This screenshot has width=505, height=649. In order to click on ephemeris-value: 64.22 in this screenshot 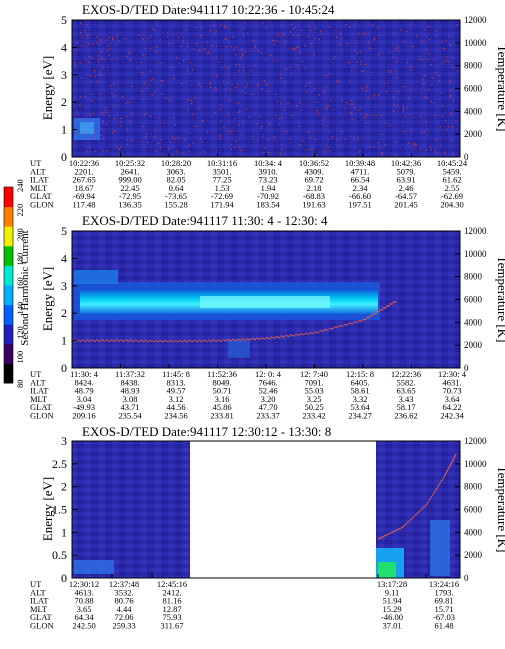, I will do `click(451, 407)`.